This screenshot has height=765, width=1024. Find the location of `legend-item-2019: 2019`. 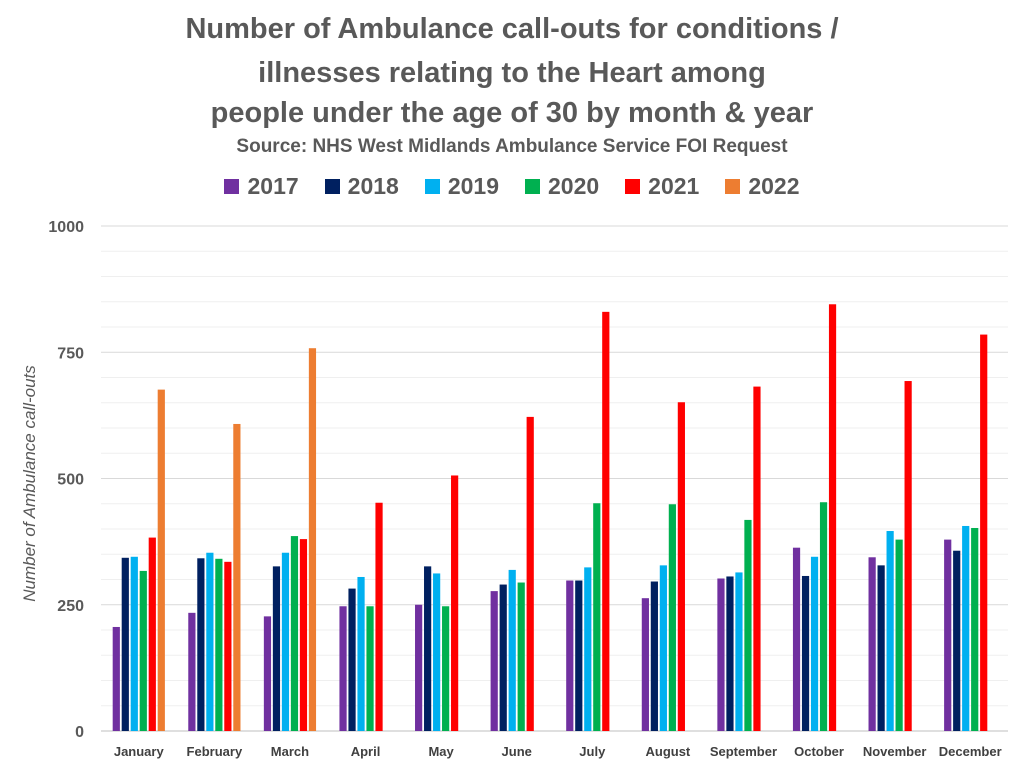

legend-item-2019: 2019 is located at coordinates (461, 186).